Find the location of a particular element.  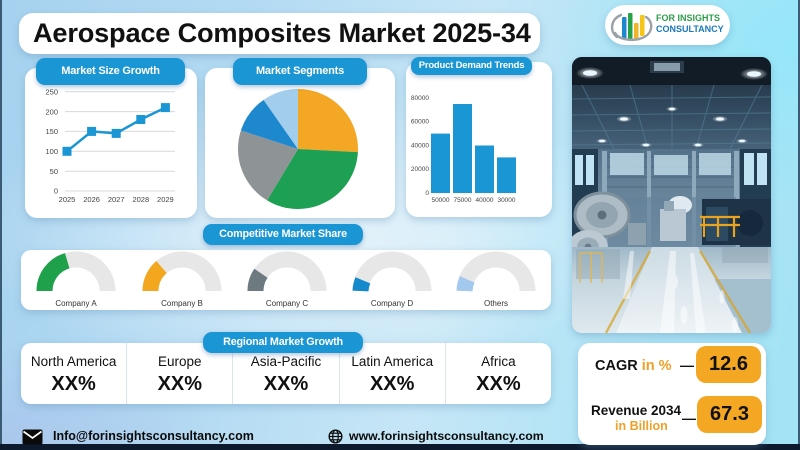

svg-text: 75000 is located at coordinates (462, 200).